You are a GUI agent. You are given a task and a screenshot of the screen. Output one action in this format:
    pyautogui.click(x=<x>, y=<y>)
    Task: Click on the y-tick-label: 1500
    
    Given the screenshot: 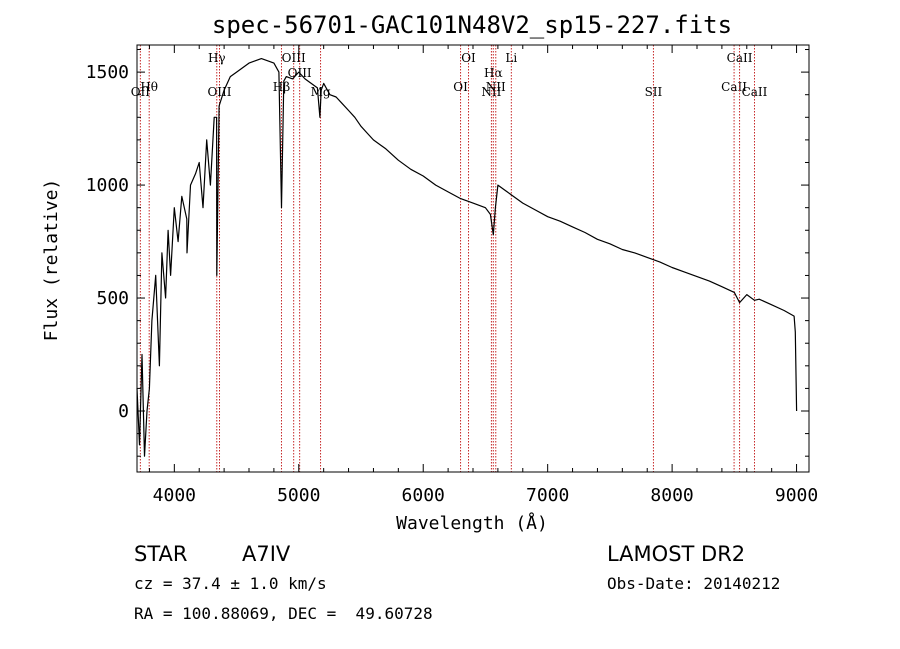 What is the action you would take?
    pyautogui.click(x=107, y=72)
    